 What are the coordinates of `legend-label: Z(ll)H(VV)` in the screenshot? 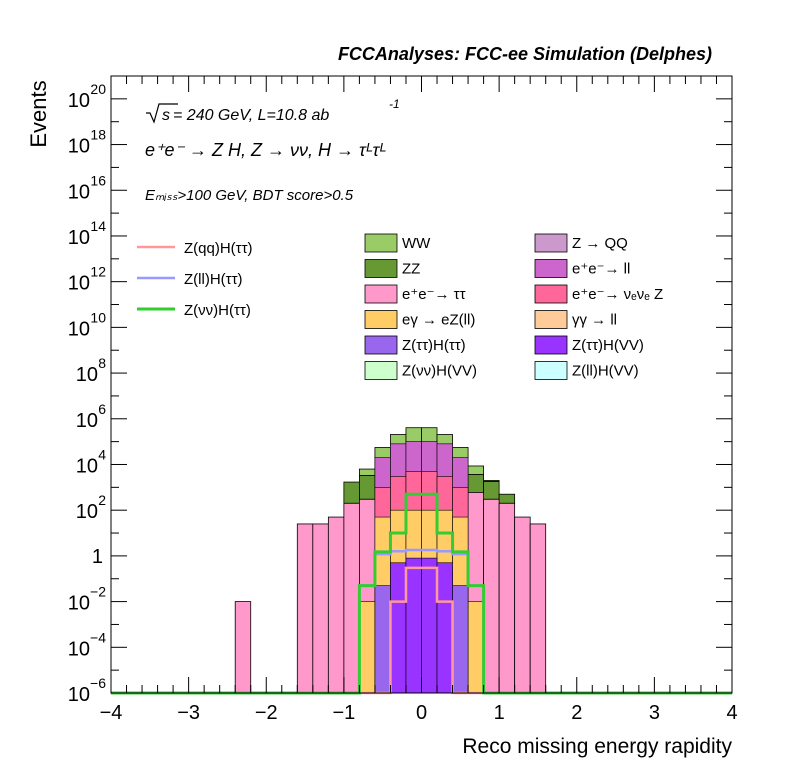 It's located at (605, 371).